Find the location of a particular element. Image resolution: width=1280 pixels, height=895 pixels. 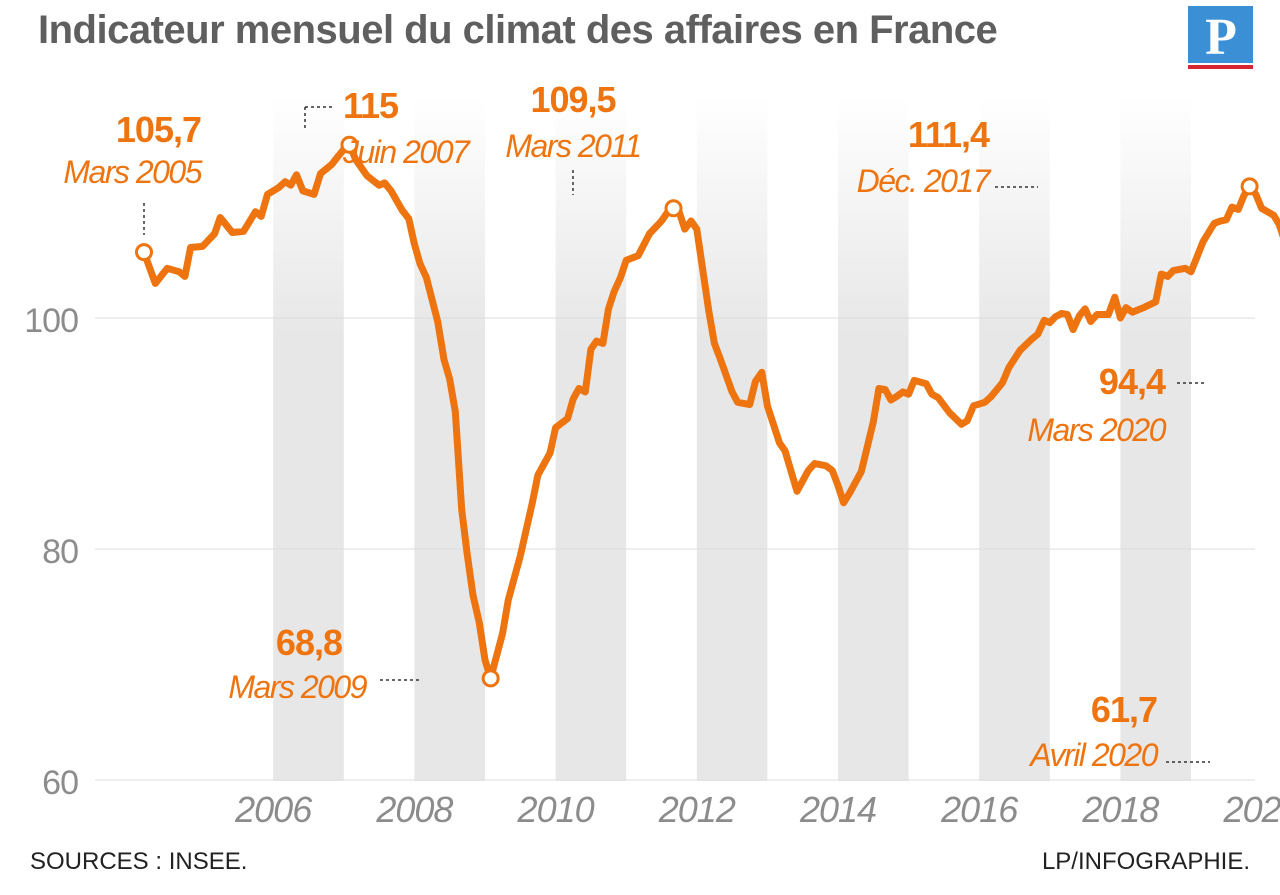

x-tick-label: 2014 is located at coordinates (837, 809).